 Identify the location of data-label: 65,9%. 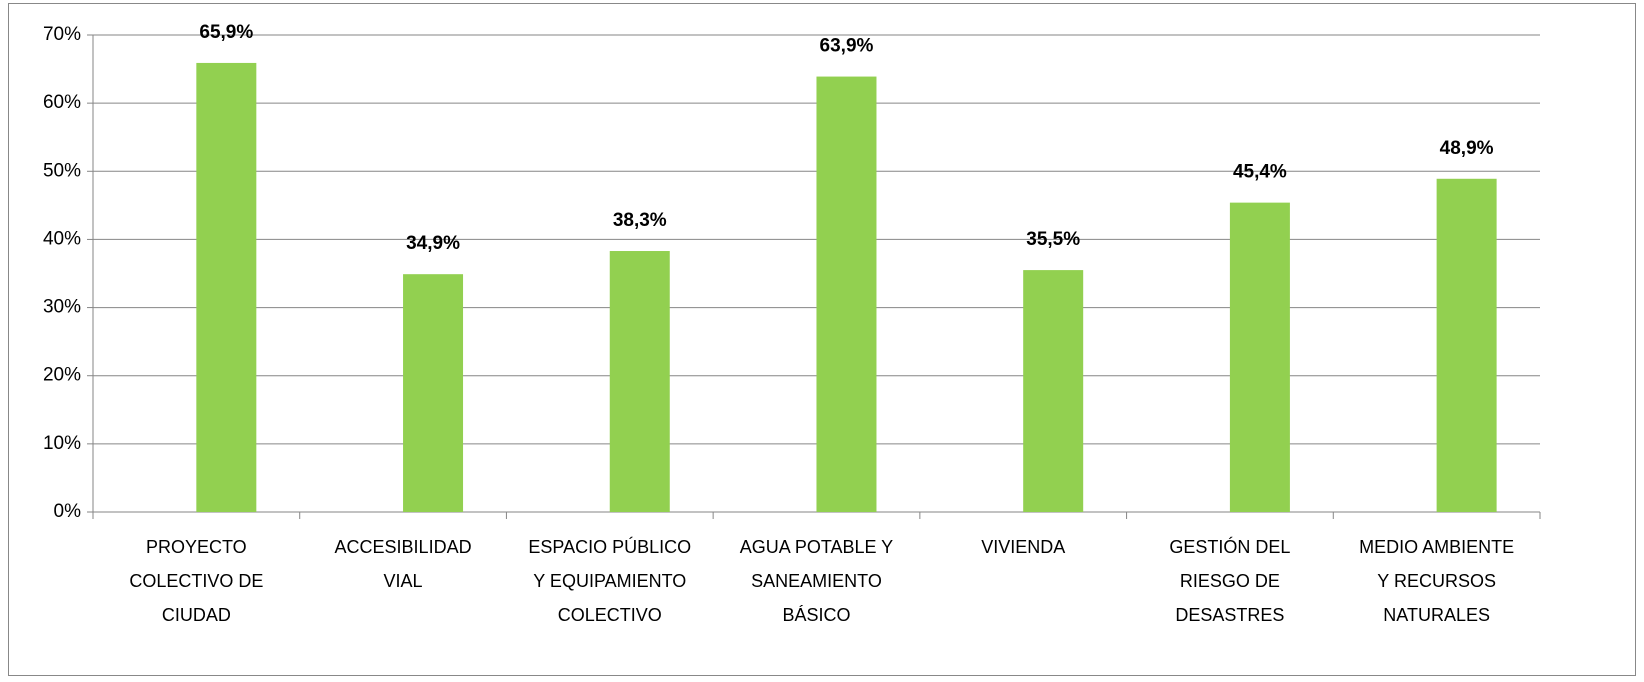
(226, 32).